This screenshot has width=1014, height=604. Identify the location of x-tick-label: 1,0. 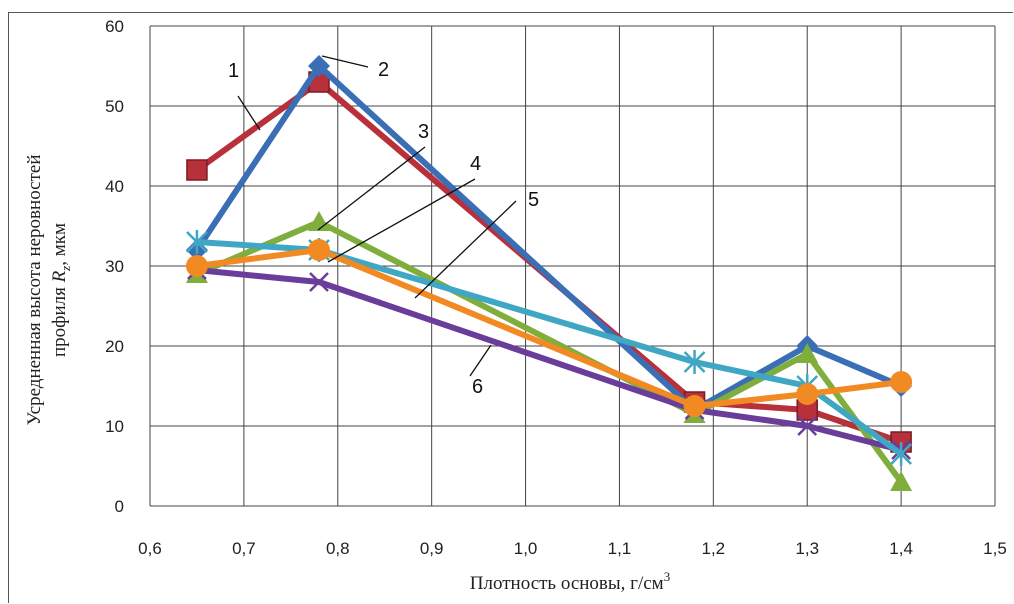
(526, 548).